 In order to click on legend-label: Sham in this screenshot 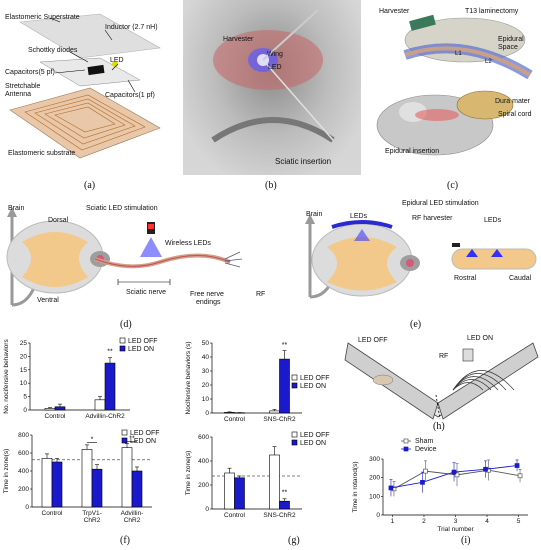, I will do `click(424, 441)`.